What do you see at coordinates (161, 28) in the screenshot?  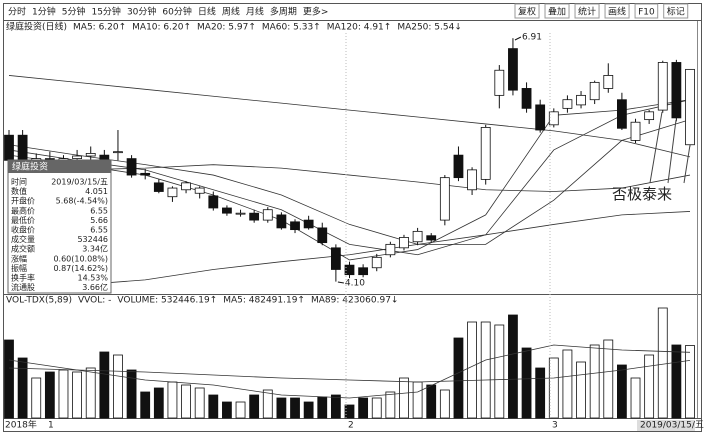 I see `ma-legend: MA10: 6.20↑` at bounding box center [161, 28].